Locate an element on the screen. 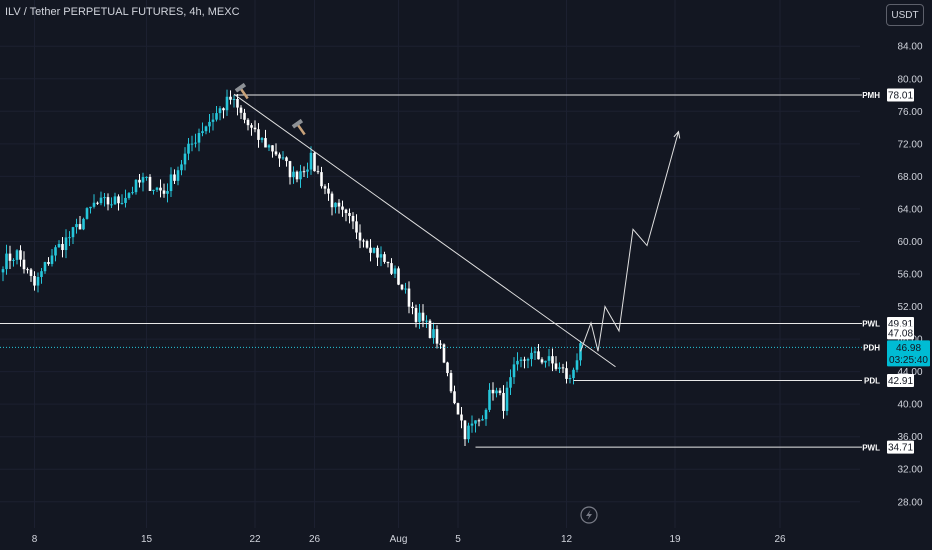  badge-pmh-value: 78.01 is located at coordinates (900, 95).